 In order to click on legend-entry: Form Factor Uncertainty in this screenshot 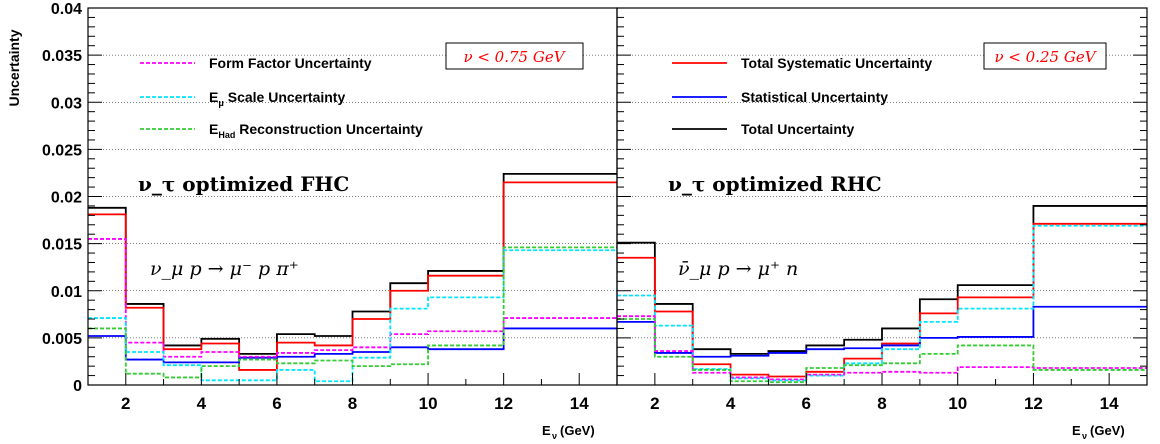, I will do `click(256, 63)`.